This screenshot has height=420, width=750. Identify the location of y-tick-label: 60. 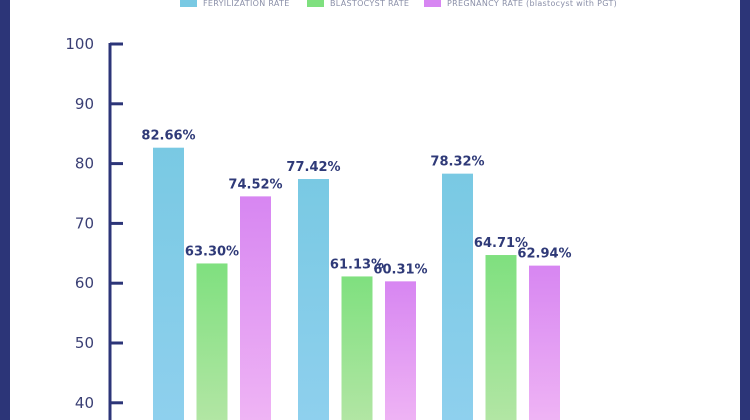
(84, 283).